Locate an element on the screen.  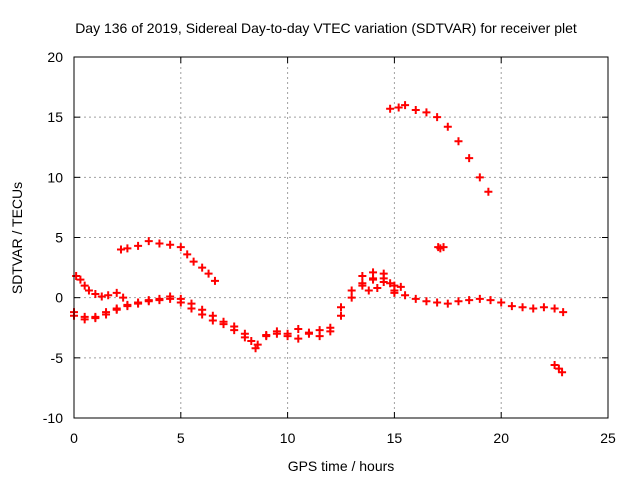
series-high-arc is located at coordinates (439, 148).